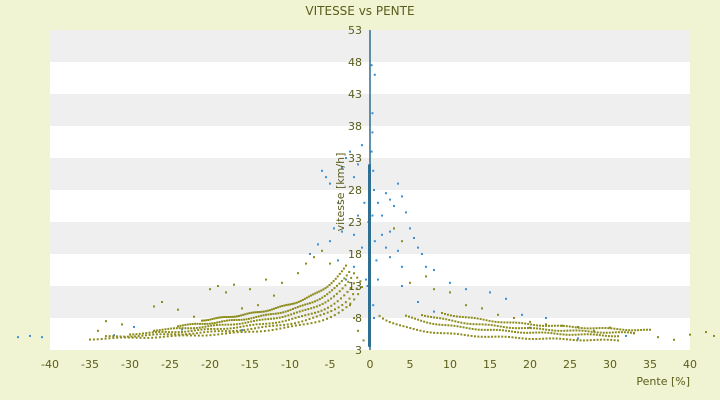 Image resolution: width=720 pixels, height=400 pixels. Describe the element at coordinates (570, 364) in the screenshot. I see `x-tick-label: 25` at that location.